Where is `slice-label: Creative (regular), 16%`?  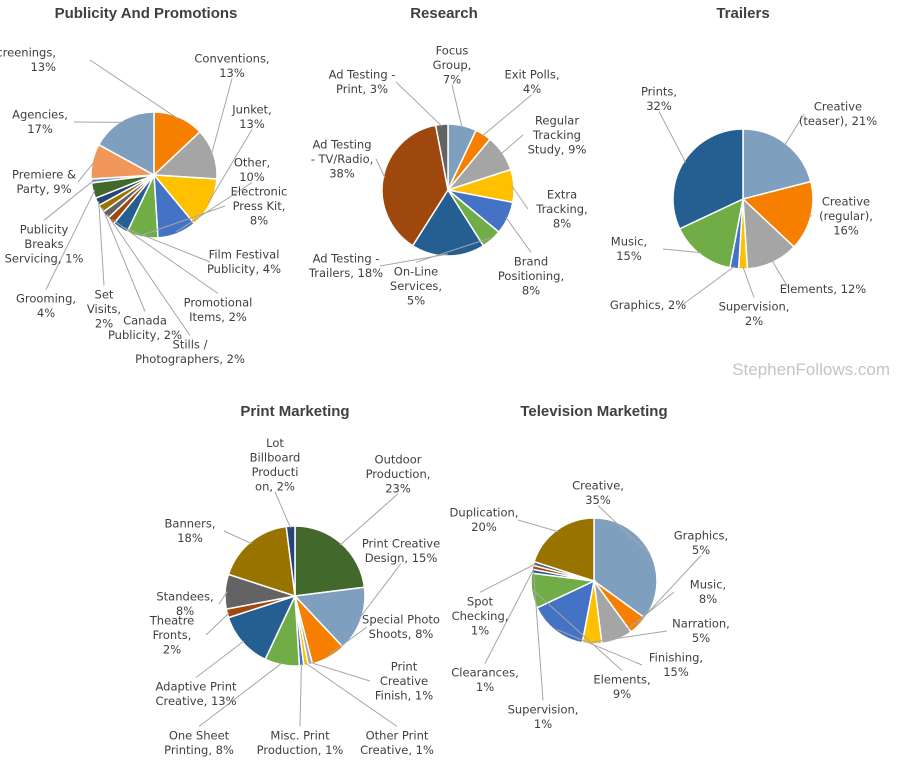 slice-label: Creative (regular), 16% is located at coordinates (846, 215).